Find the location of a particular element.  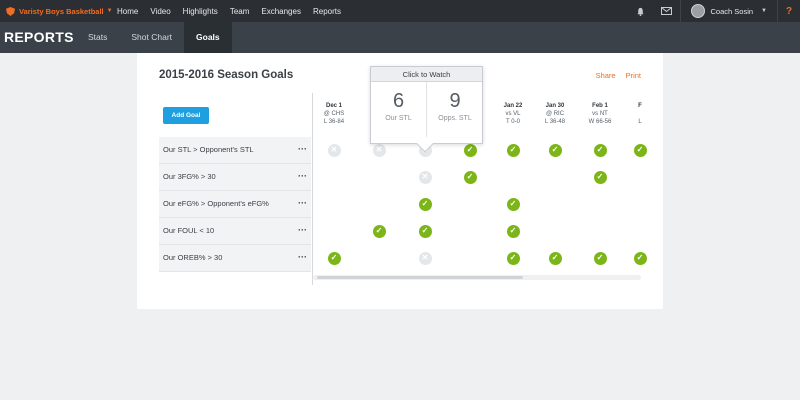

nav-team: Team is located at coordinates (239, 11).